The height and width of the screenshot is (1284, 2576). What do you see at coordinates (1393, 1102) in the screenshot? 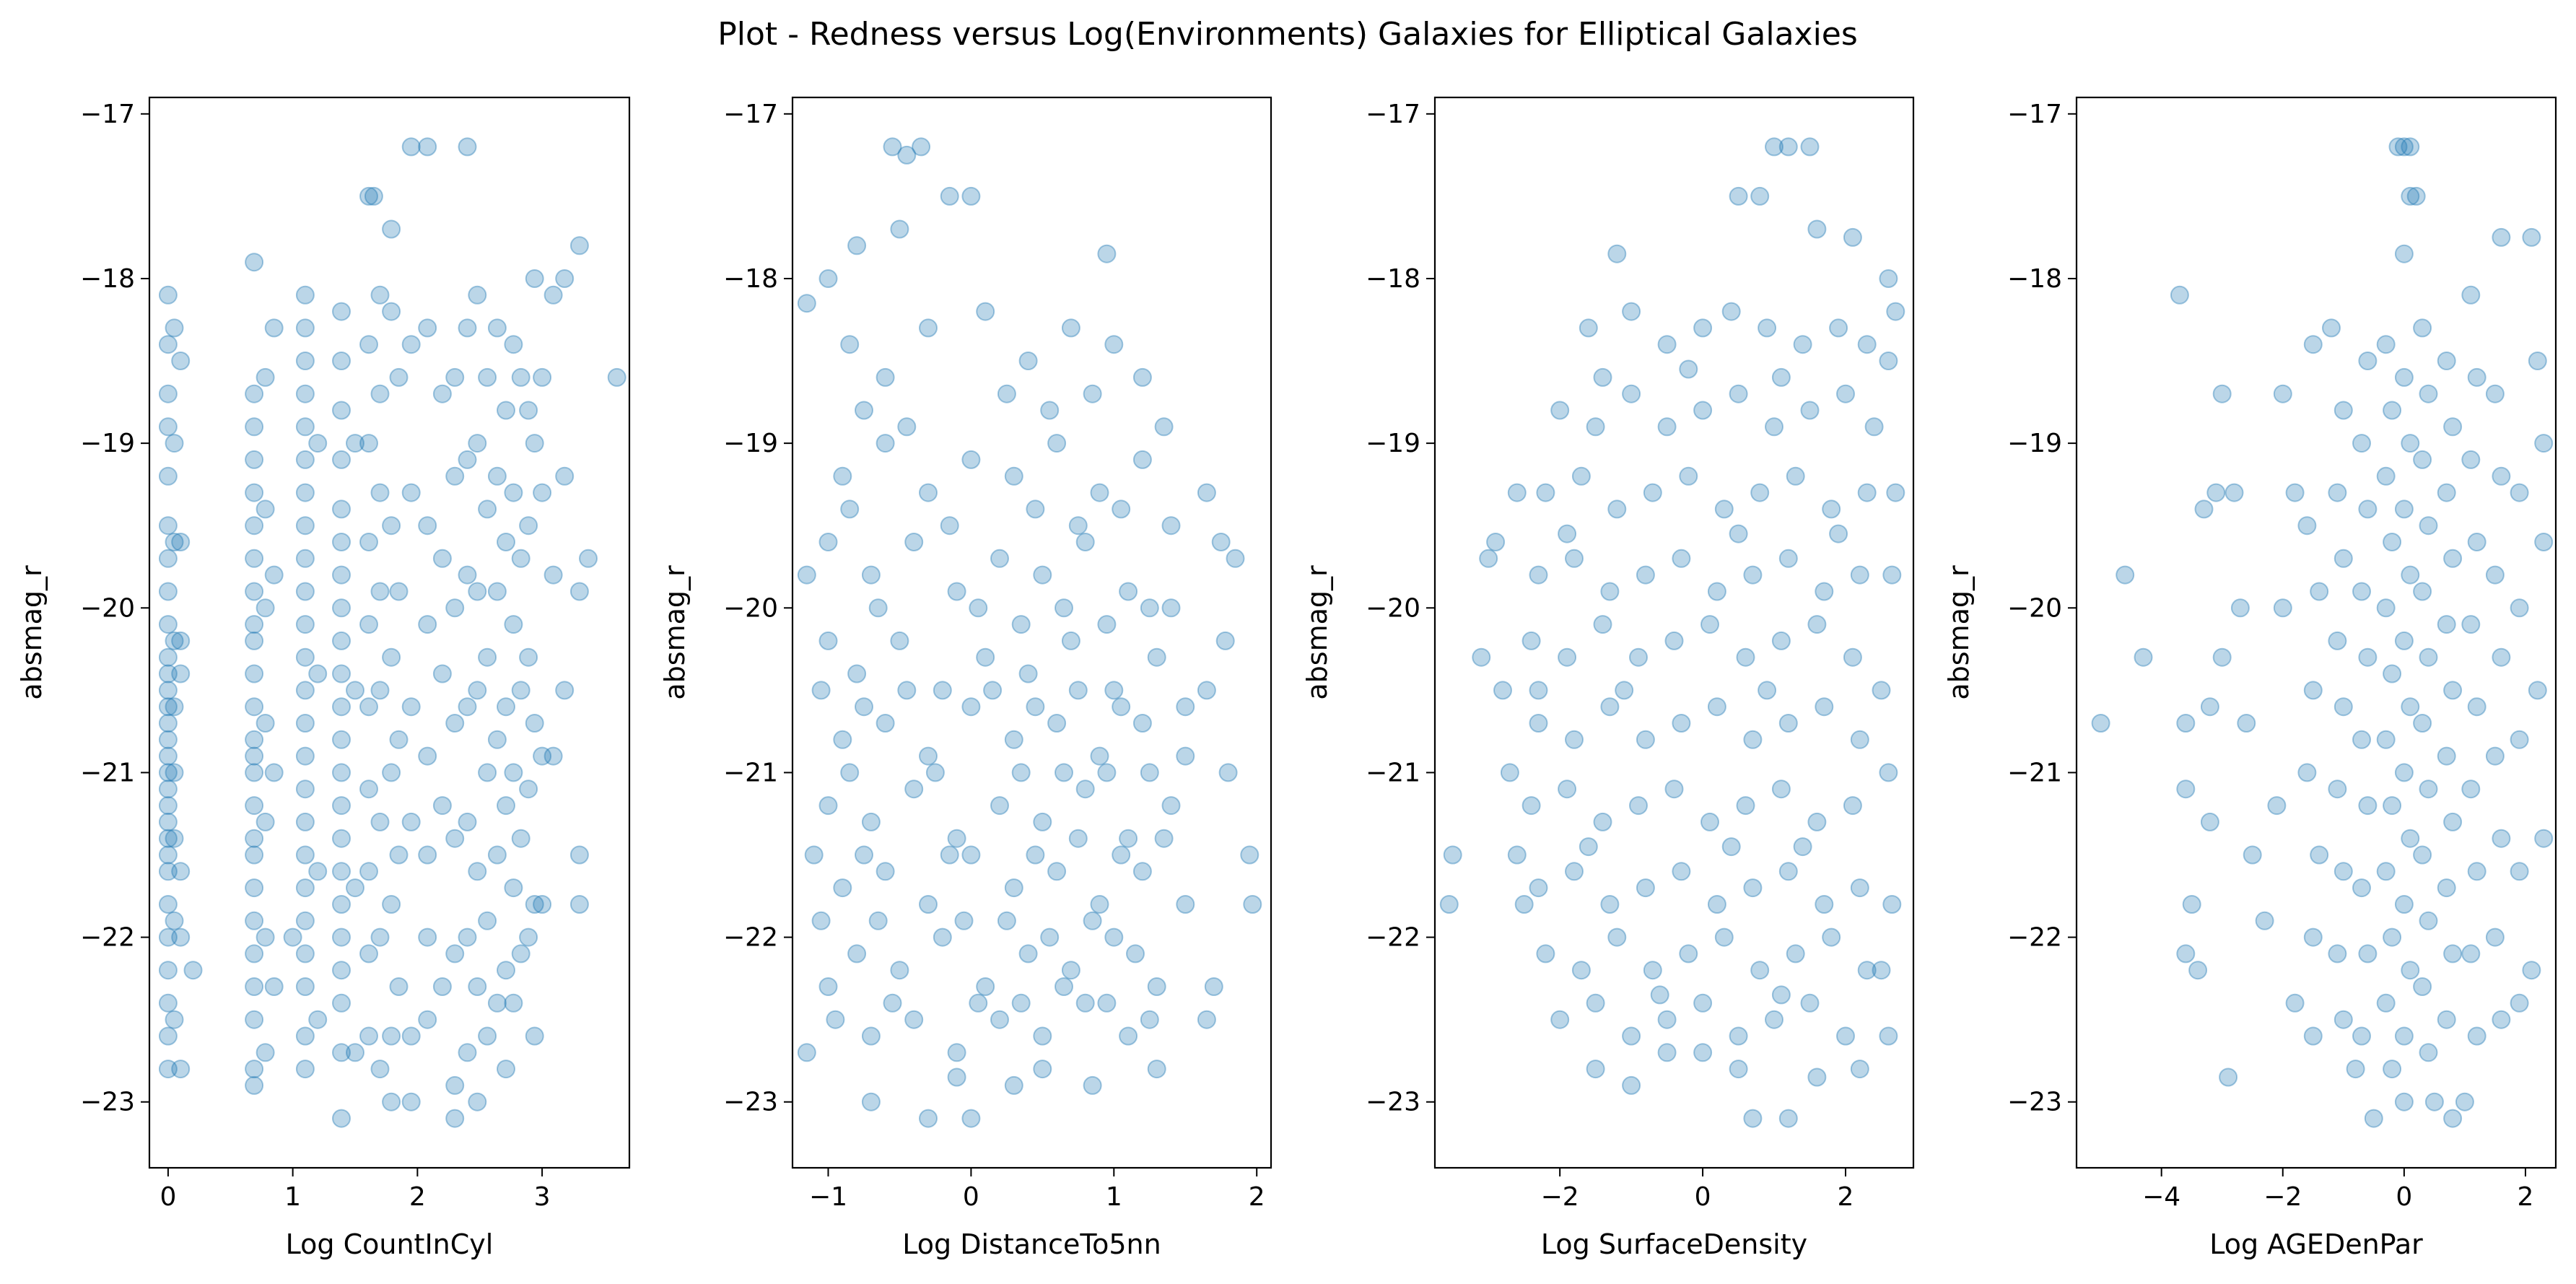
I see `y-tick-label: −23` at bounding box center [1393, 1102].